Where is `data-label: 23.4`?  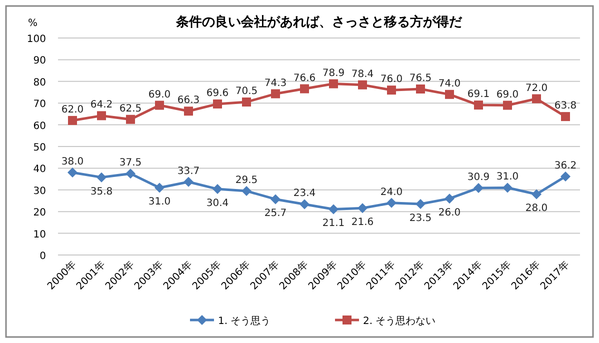
data-label: 23.4 is located at coordinates (304, 194).